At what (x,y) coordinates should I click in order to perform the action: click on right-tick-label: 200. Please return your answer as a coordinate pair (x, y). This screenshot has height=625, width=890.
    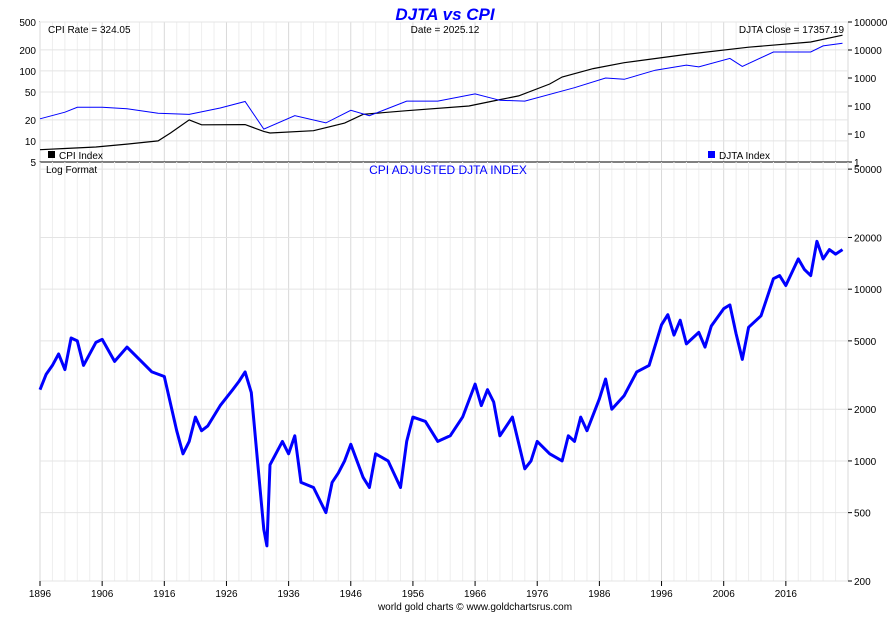
    Looking at the image, I should click on (862, 582).